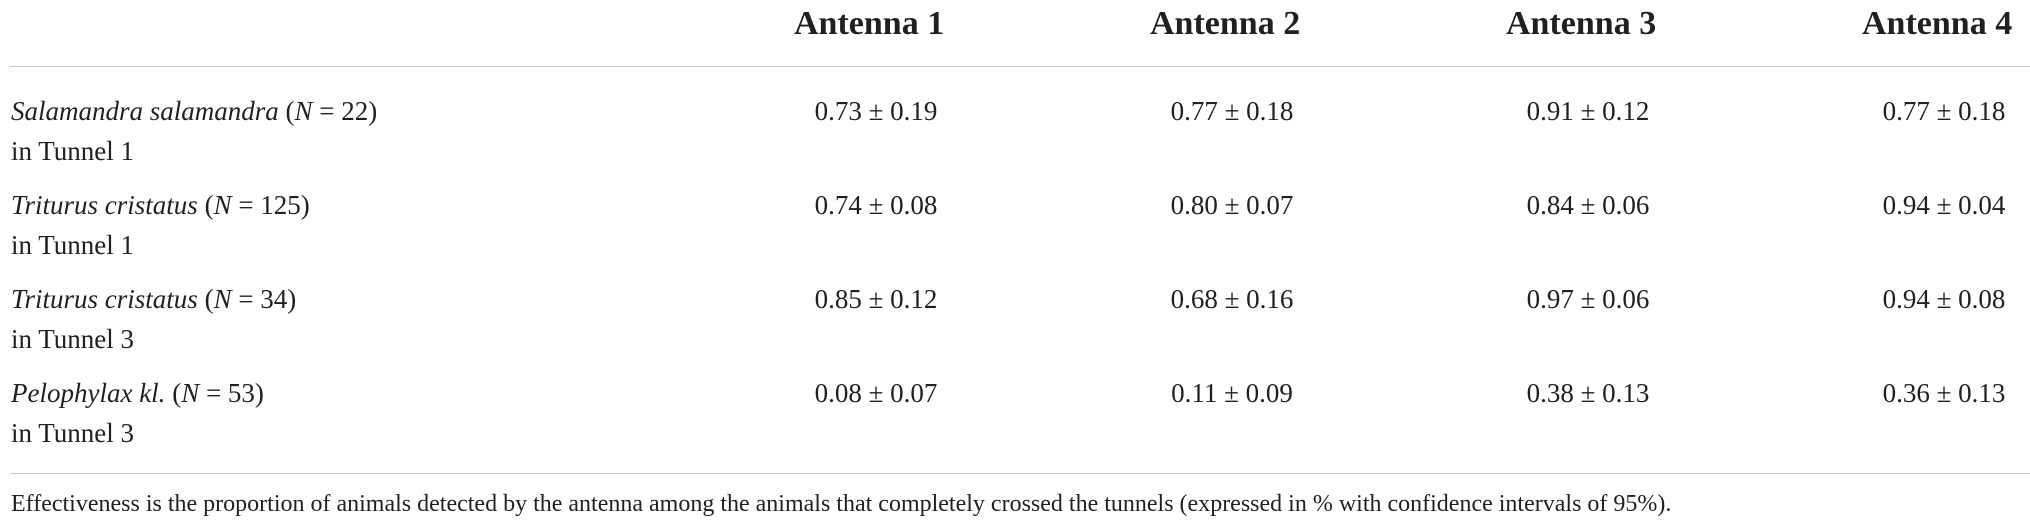  What do you see at coordinates (153, 319) in the screenshot?
I see `row-label: Triturus cristatus (N = 34) in Tunnel 3` at bounding box center [153, 319].